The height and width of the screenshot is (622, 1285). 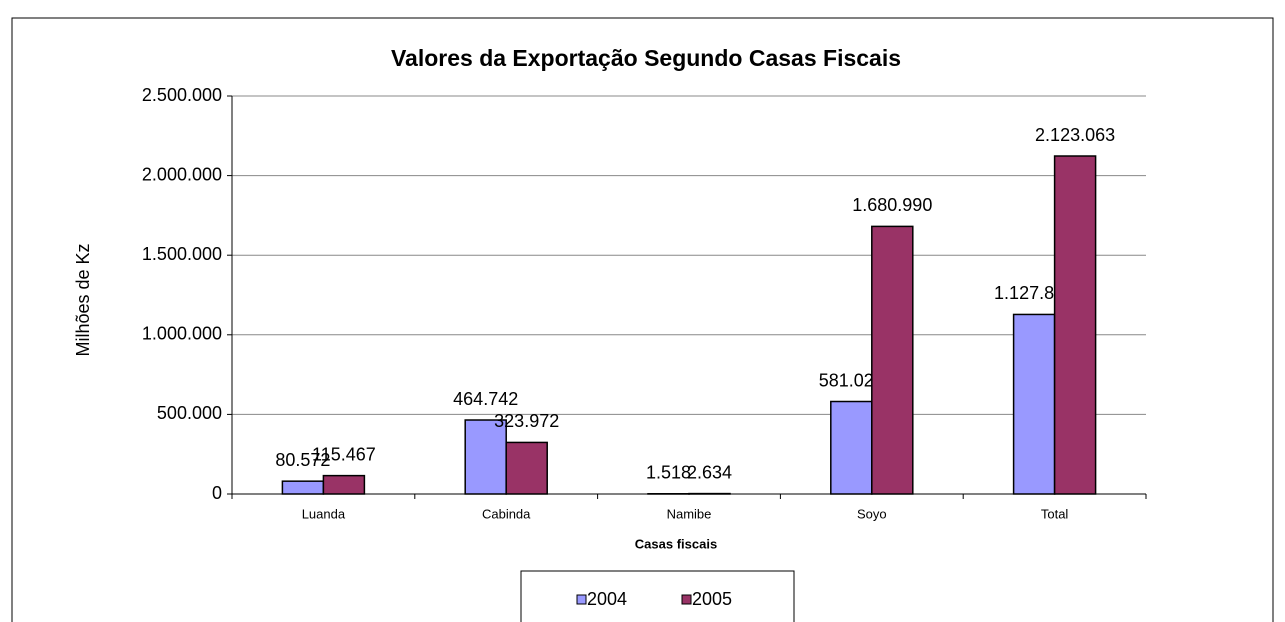 What do you see at coordinates (676, 543) in the screenshot?
I see `x-axis-title: Casas fiscais` at bounding box center [676, 543].